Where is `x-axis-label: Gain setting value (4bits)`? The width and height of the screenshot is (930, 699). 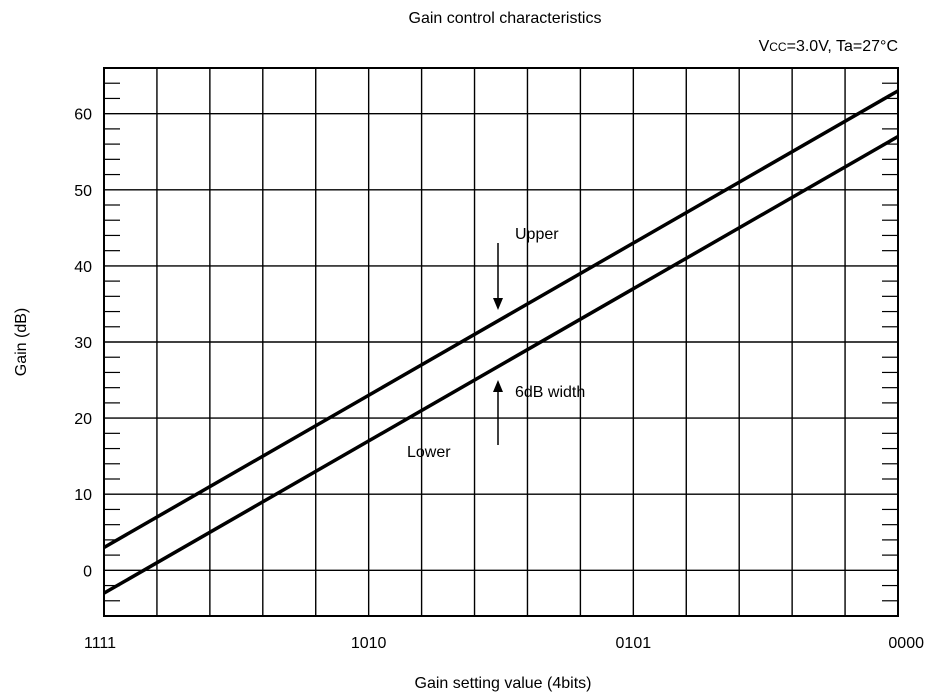
x-axis-label: Gain setting value (4bits) is located at coordinates (503, 683).